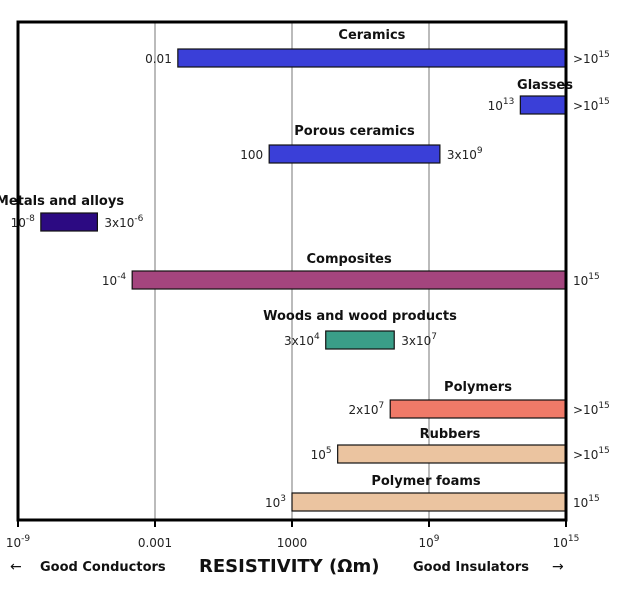 The height and width of the screenshot is (603, 630). I want to click on bar-label: Polymers, so click(478, 387).